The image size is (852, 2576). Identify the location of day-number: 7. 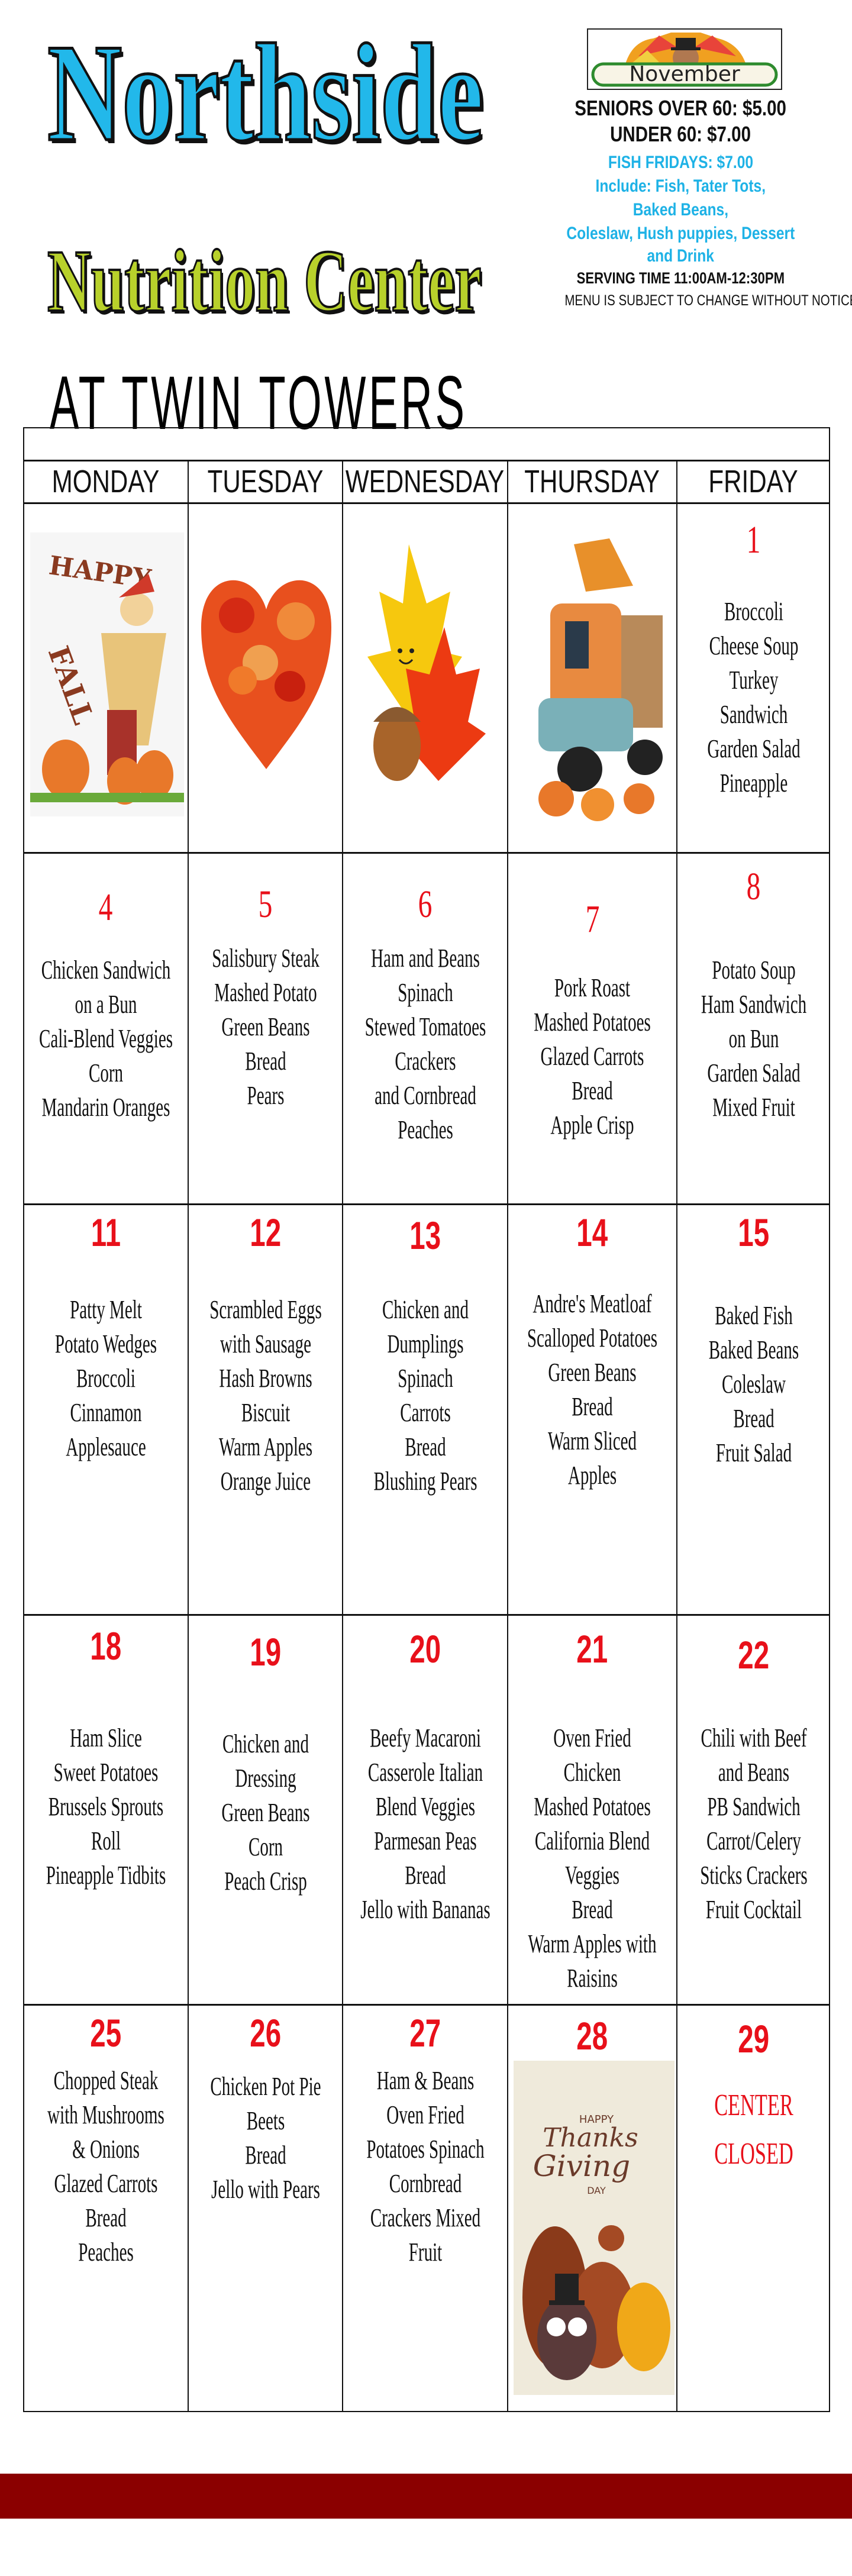
(592, 919).